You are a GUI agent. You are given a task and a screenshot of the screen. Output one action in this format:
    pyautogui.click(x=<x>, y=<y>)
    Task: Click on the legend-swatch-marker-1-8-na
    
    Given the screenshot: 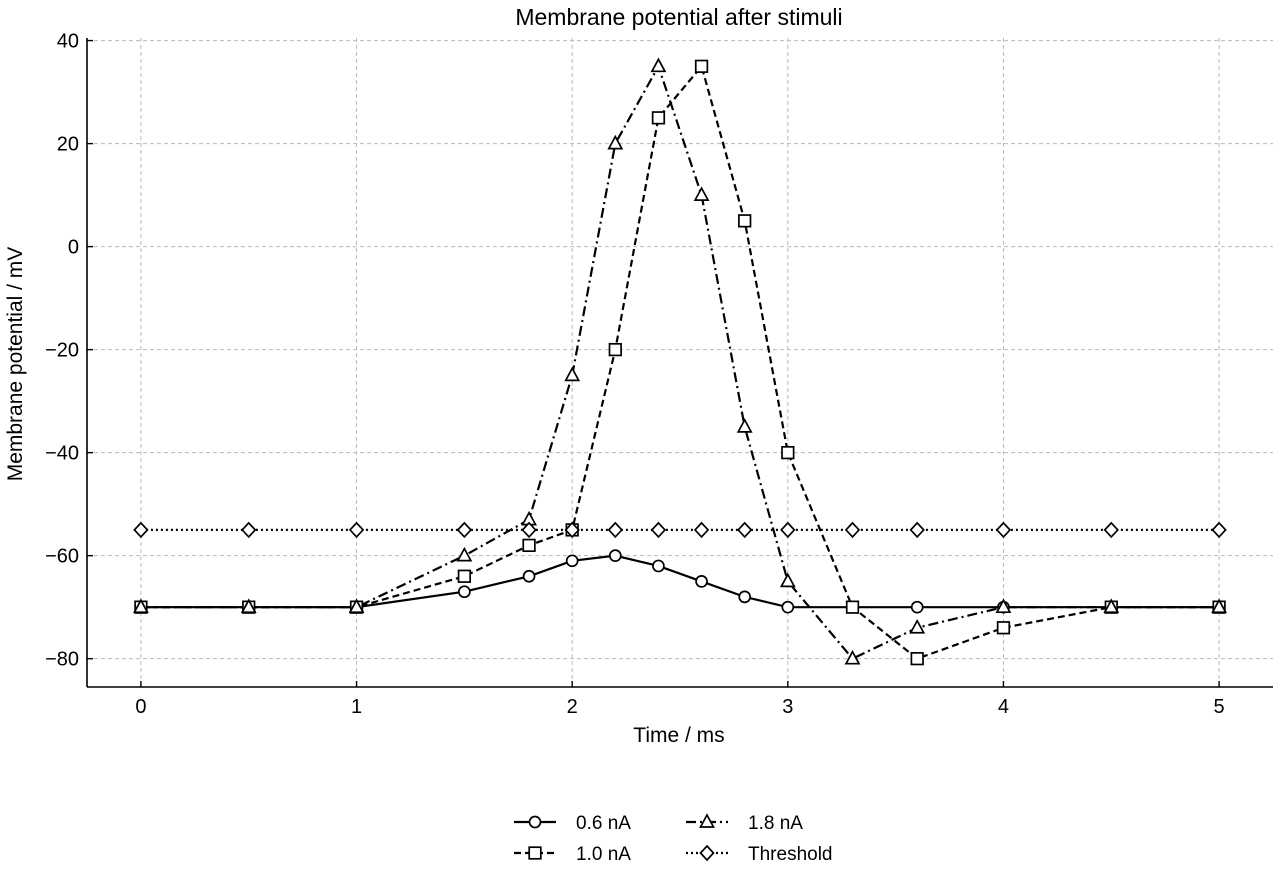 What is the action you would take?
    pyautogui.click(x=707, y=820)
    